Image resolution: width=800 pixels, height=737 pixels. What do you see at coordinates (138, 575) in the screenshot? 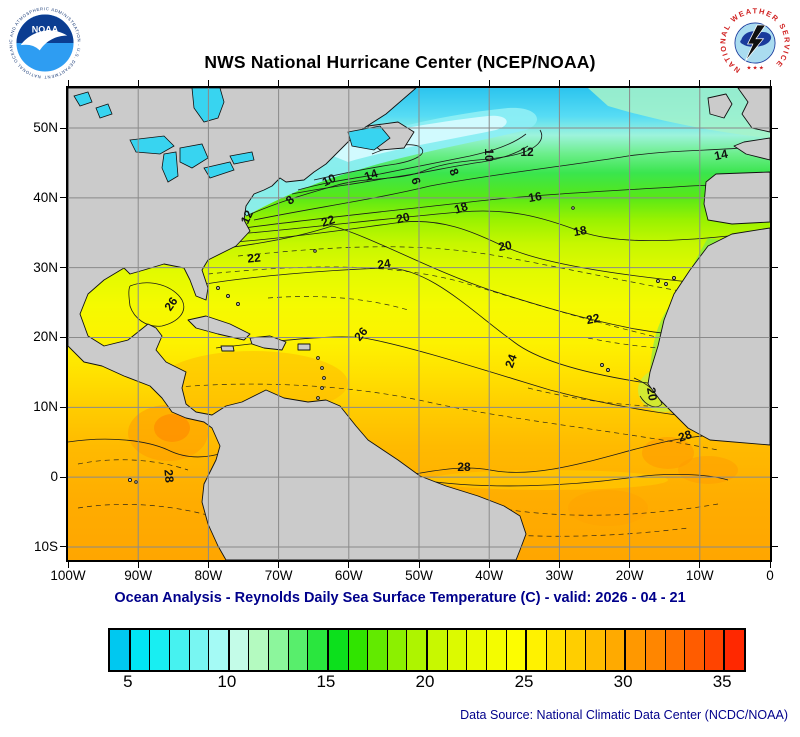
I see `lon-tick-label: 90W` at bounding box center [138, 575].